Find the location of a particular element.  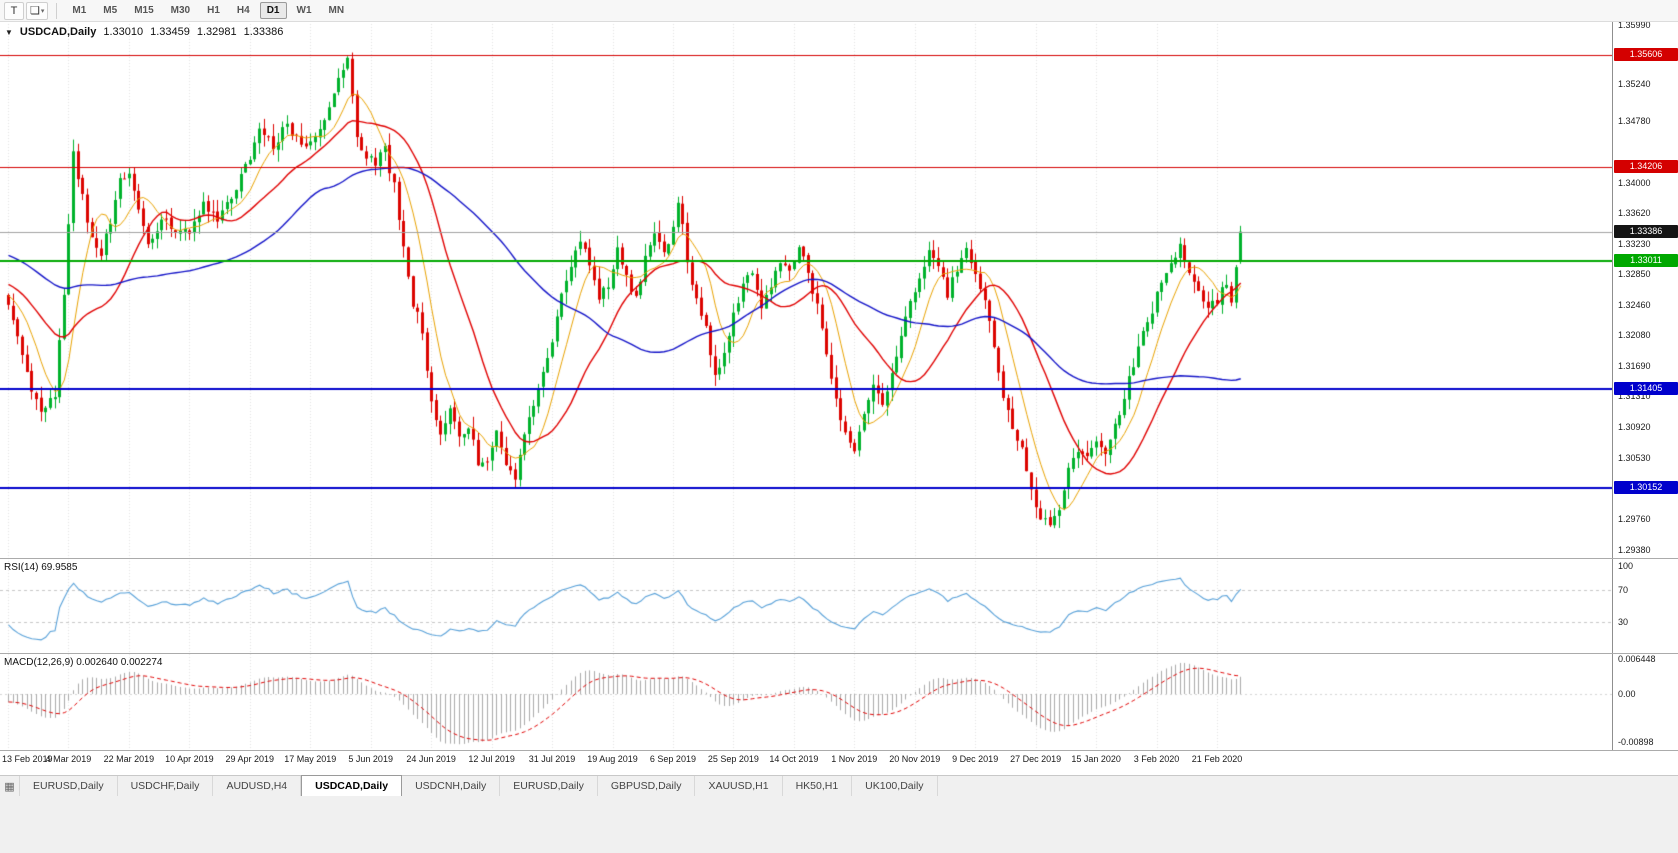

macd-axis-tick: -0.00898 is located at coordinates (1636, 742).